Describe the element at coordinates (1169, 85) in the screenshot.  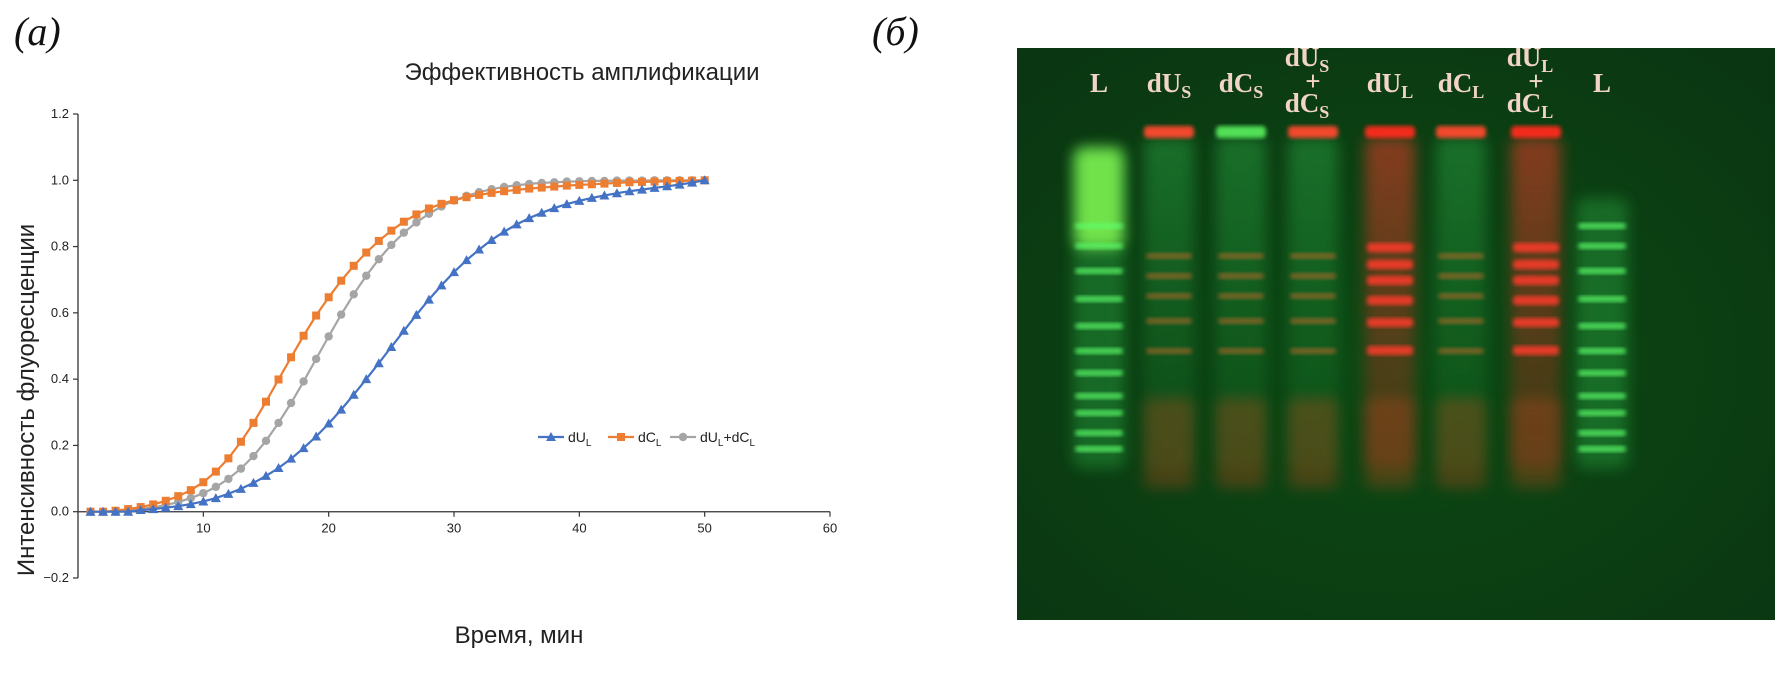
I see `lane-label: dUS` at that location.